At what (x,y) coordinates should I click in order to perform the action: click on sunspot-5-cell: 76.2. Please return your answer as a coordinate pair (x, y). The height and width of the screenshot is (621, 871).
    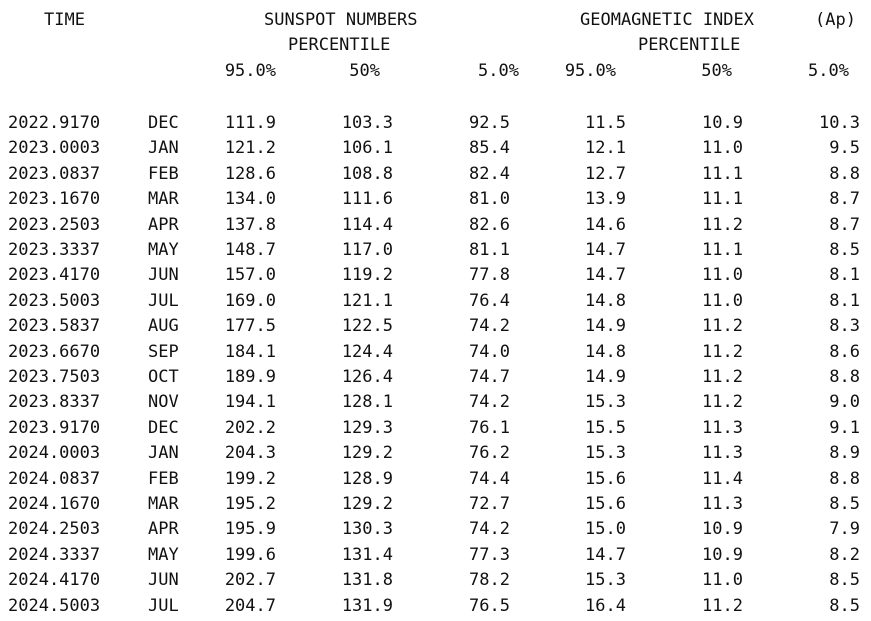
    Looking at the image, I should click on (489, 453).